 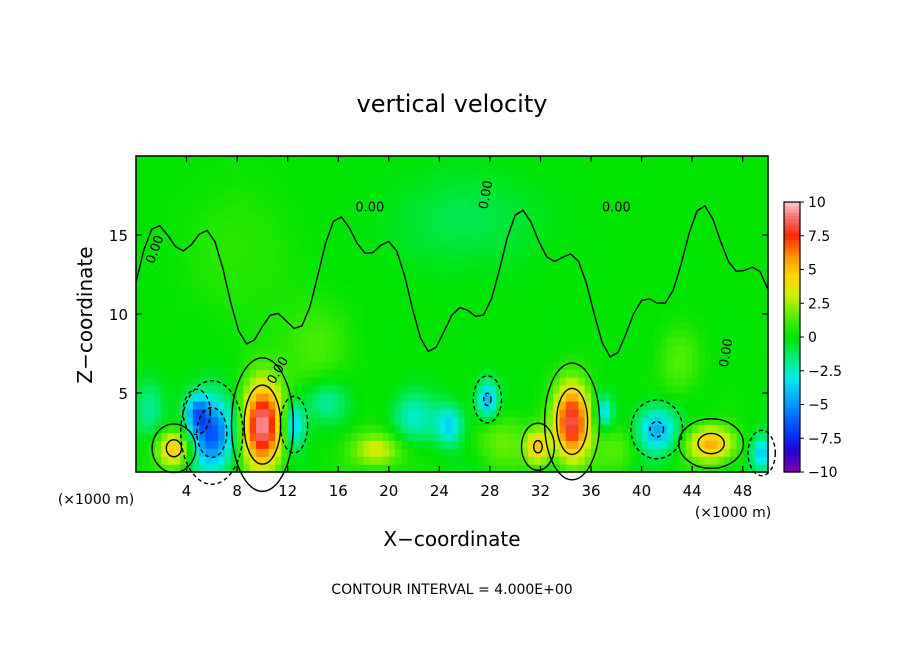 What do you see at coordinates (118, 315) in the screenshot?
I see `y-tick-label: 10` at bounding box center [118, 315].